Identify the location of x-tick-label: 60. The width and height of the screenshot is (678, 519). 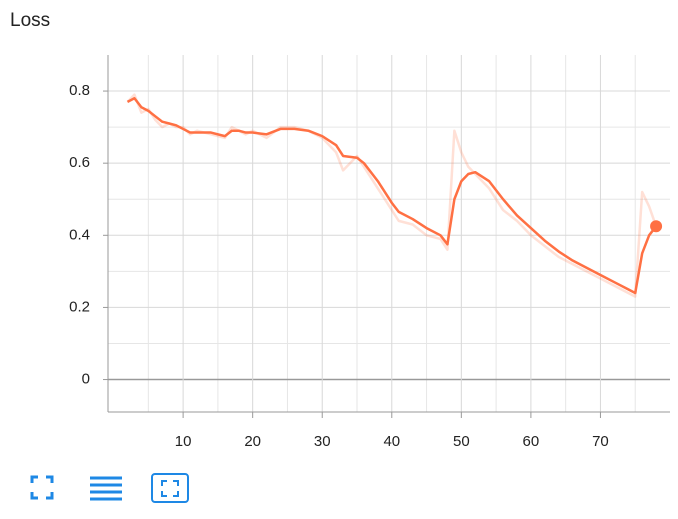
(531, 441).